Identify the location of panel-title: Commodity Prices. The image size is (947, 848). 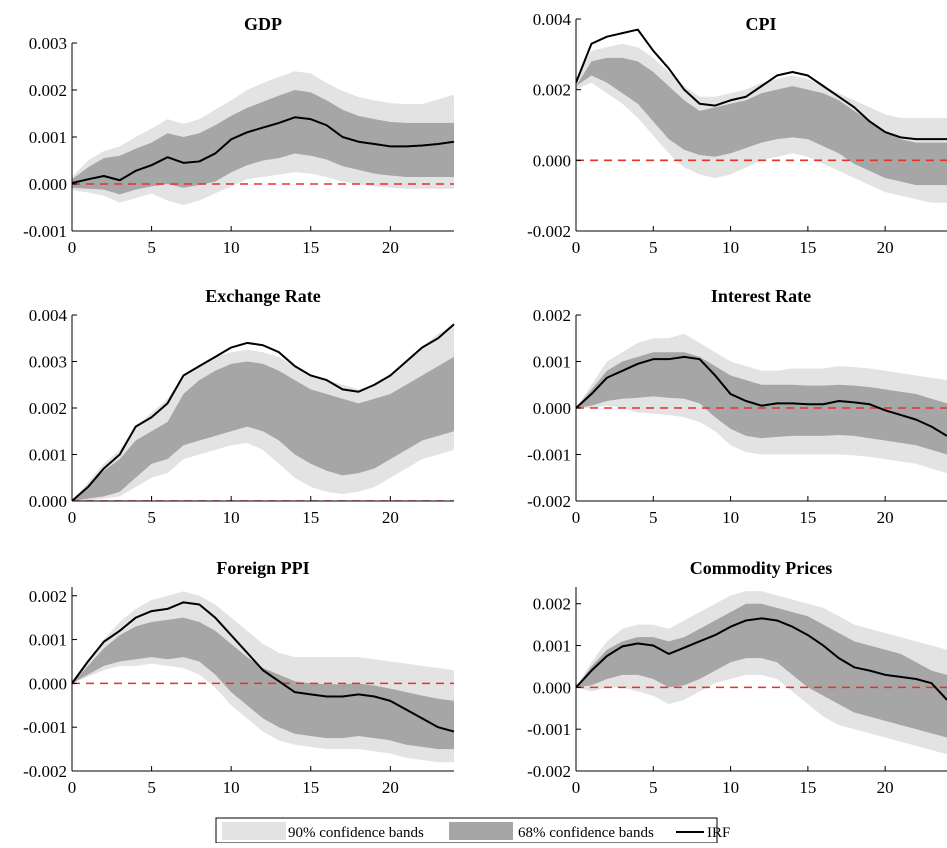
(761, 568).